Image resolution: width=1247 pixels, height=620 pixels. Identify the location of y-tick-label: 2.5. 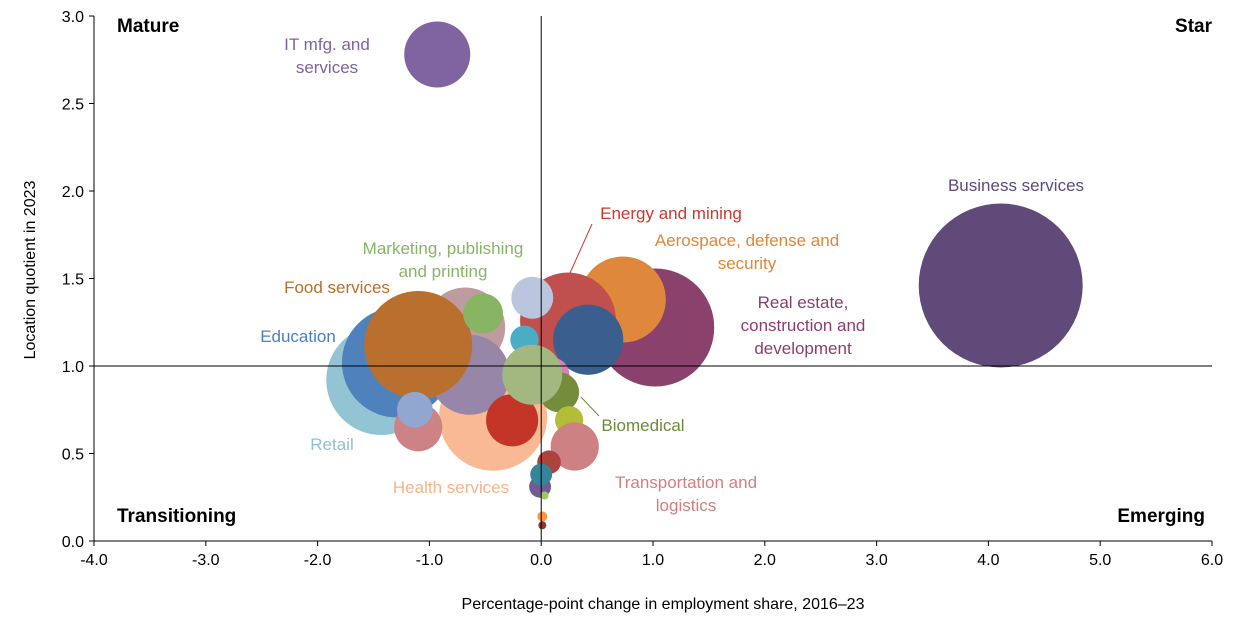
(73, 105).